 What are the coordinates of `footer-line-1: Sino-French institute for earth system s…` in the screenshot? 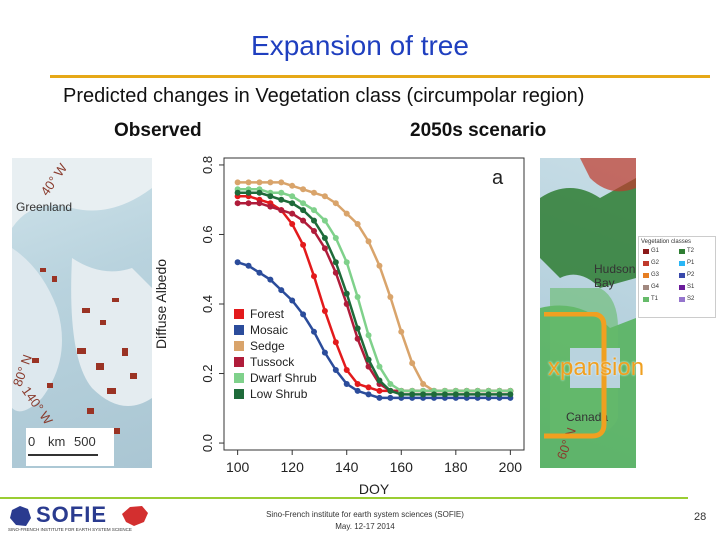 It's located at (365, 514).